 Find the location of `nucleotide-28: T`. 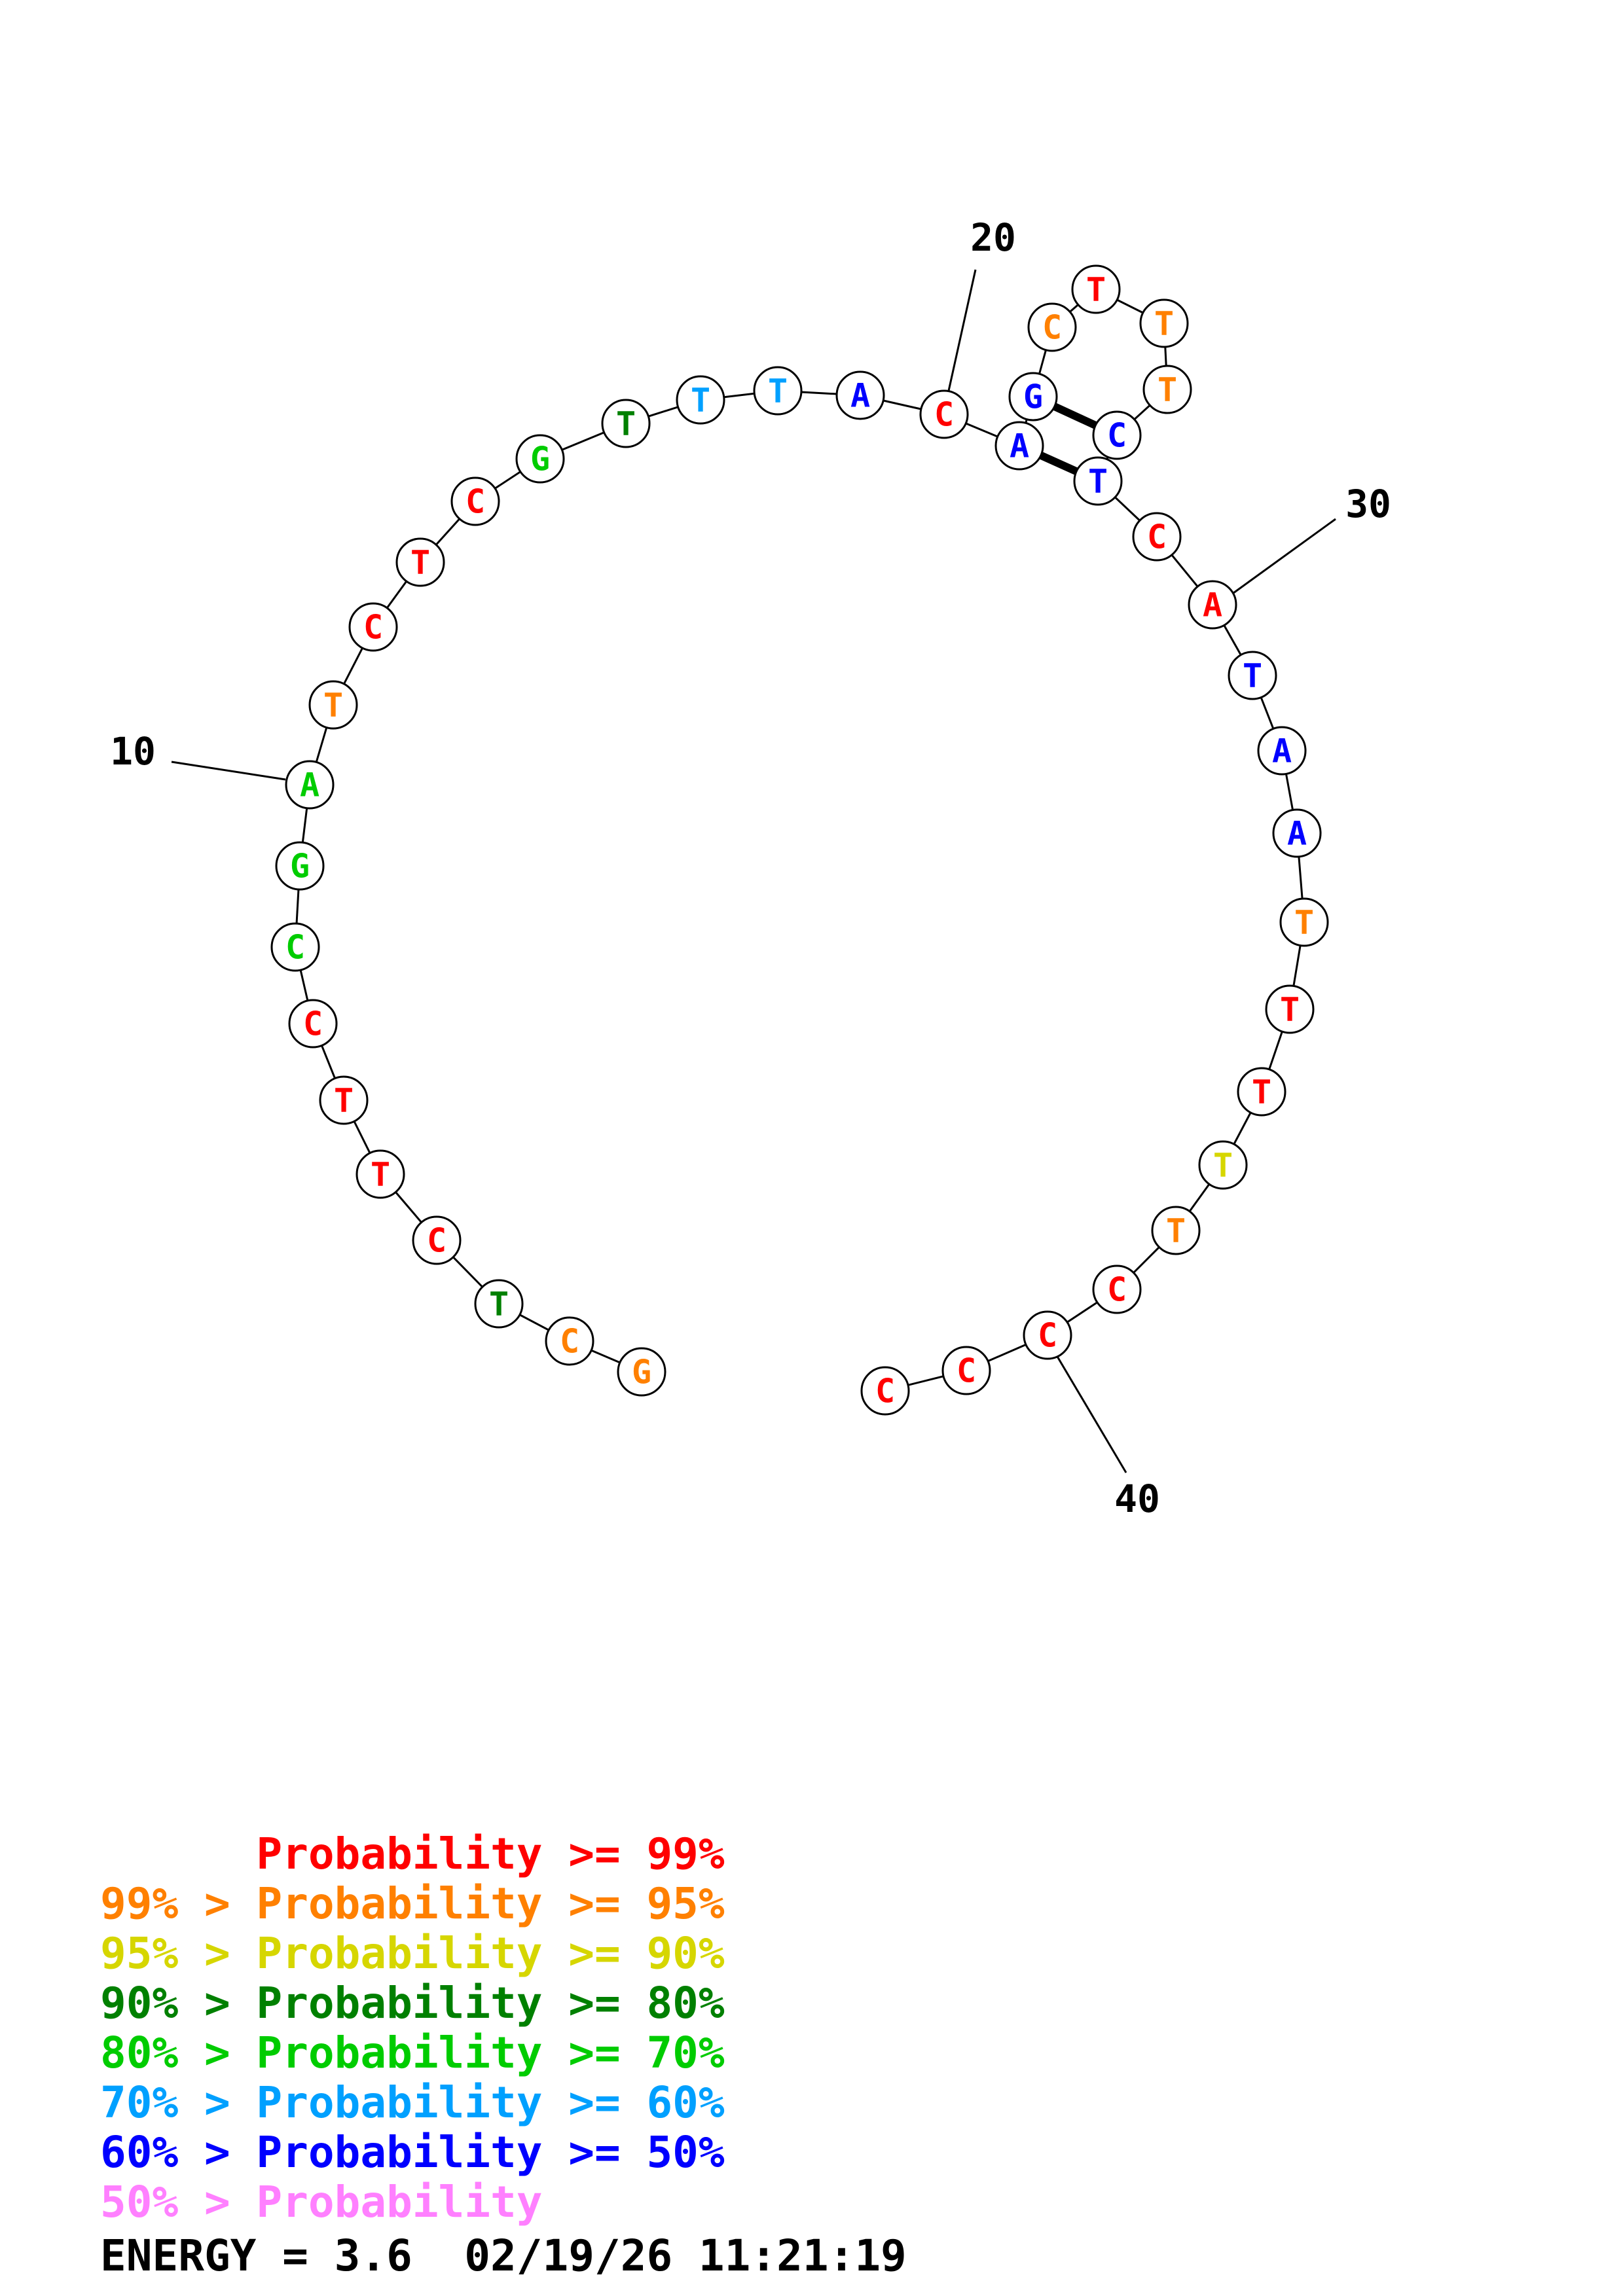

nucleotide-28: T is located at coordinates (1098, 481).